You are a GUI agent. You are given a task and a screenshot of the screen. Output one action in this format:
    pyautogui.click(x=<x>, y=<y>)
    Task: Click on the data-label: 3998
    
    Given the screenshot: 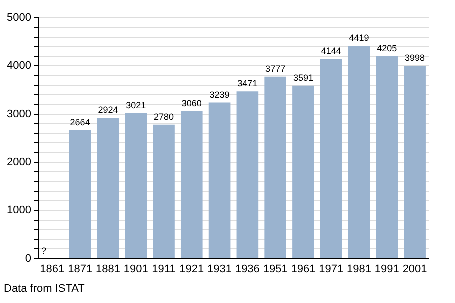 What is the action you would take?
    pyautogui.click(x=415, y=58)
    